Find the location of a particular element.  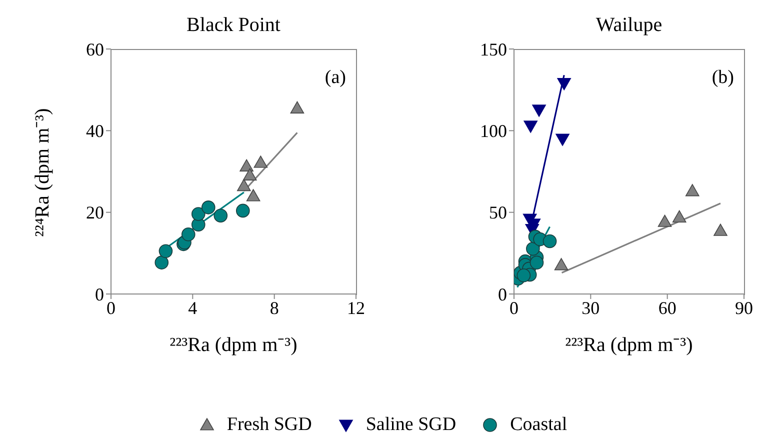

legend-label: Coastal is located at coordinates (539, 425).